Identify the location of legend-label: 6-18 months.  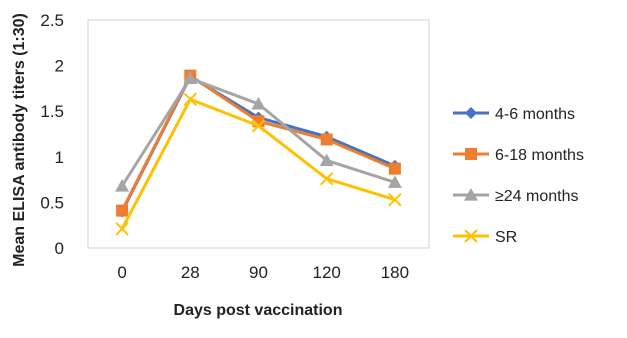
(539, 155).